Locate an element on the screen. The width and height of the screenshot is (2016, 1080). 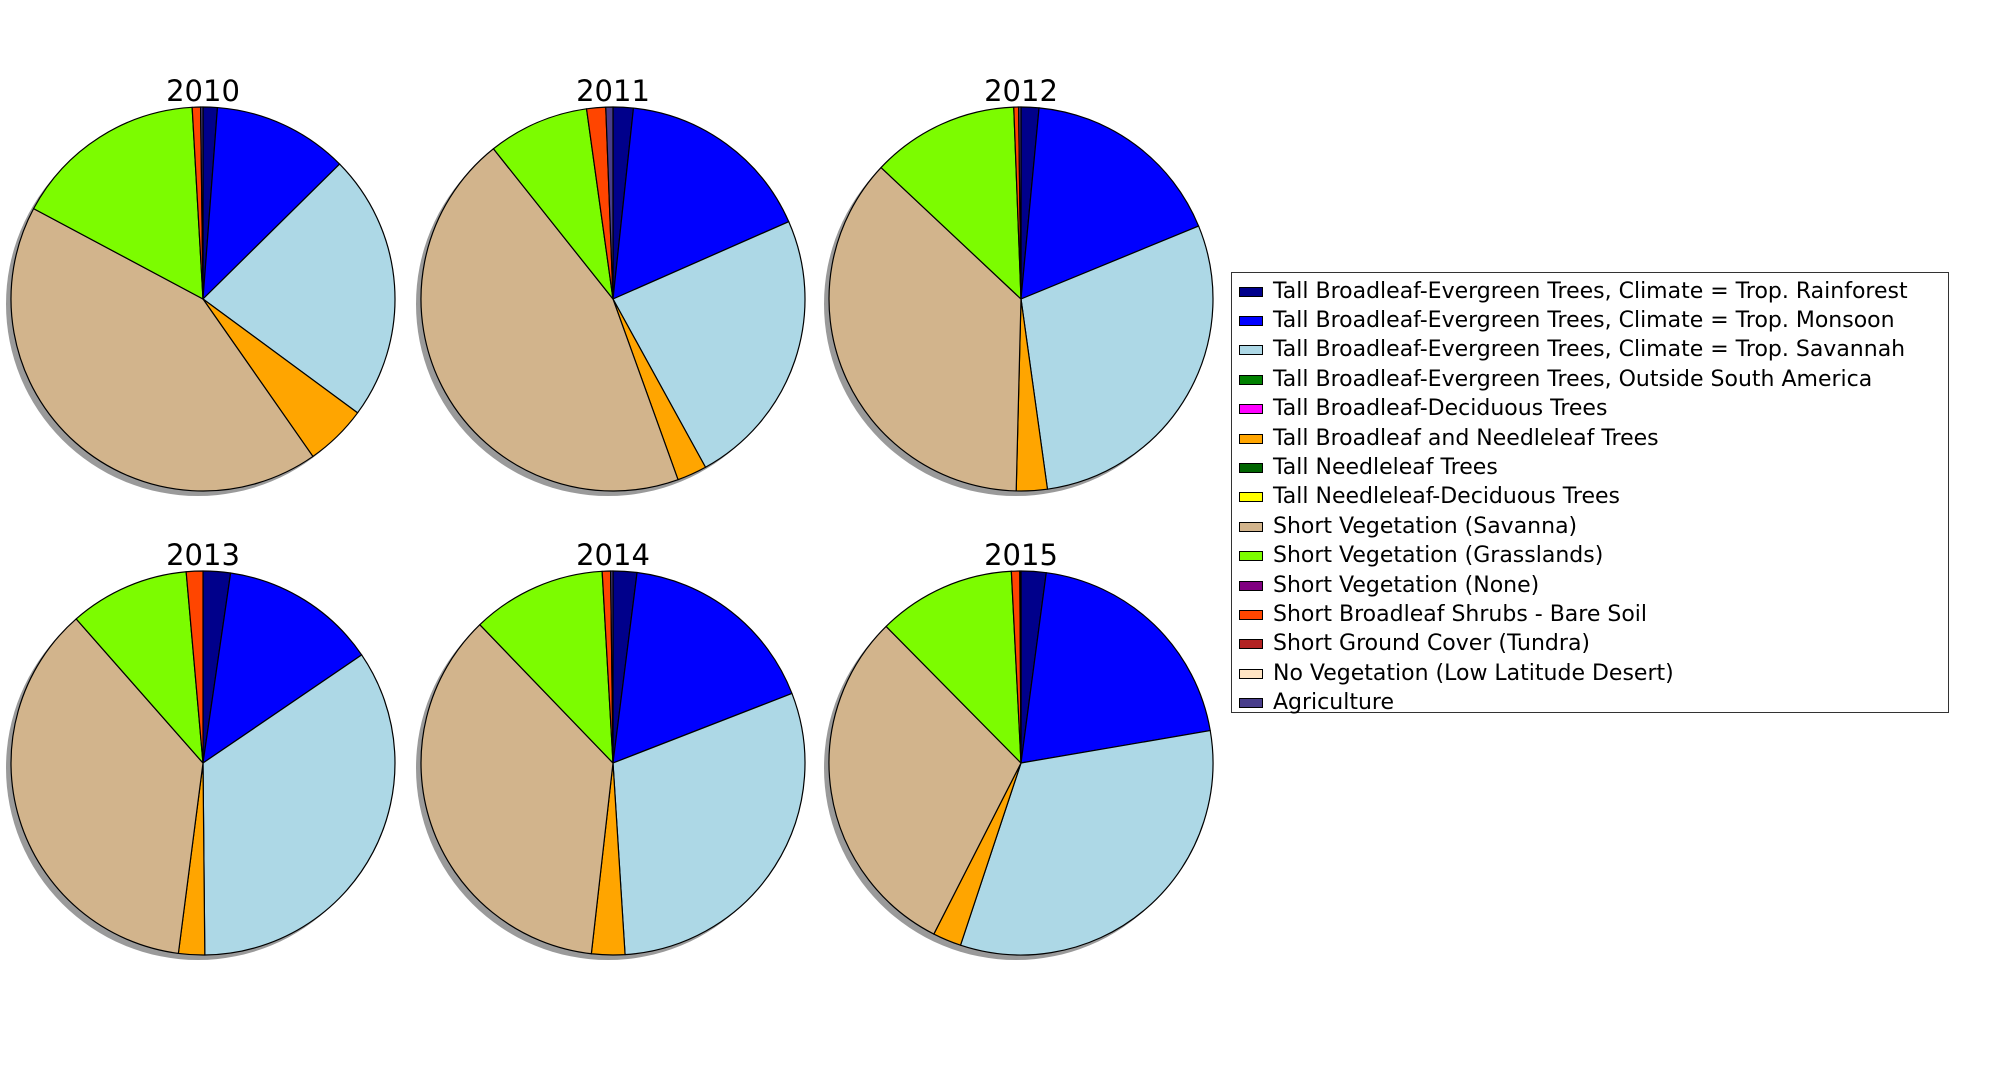
legend-entry: Tall Needleleaf Trees is located at coordinates (1592, 467).